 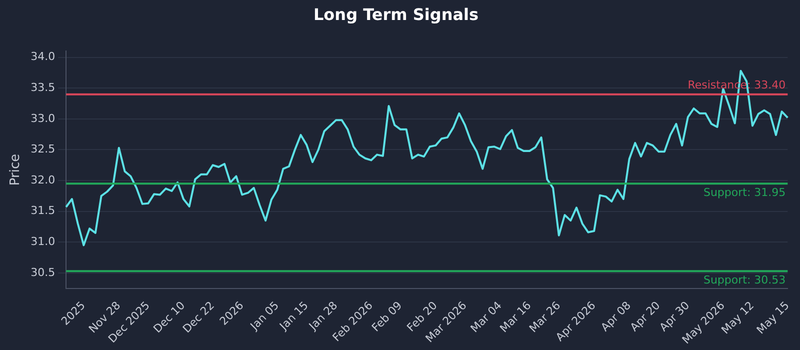 What do you see at coordinates (744, 279) in the screenshot?
I see `ref-line-label: Support: 30.53` at bounding box center [744, 279].